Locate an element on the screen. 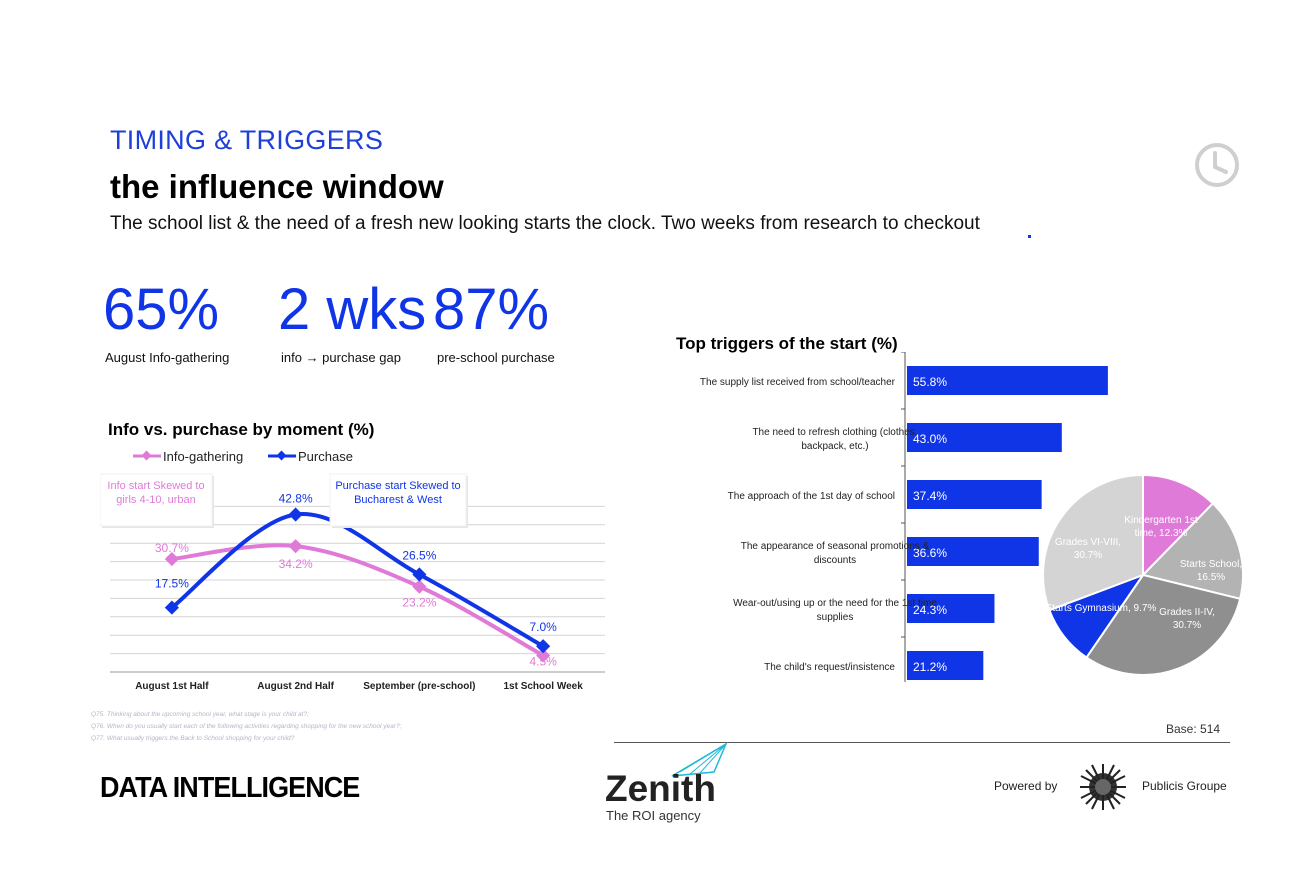  pie-label: Starts Gymnasium, 9.7% is located at coordinates (1101, 608).